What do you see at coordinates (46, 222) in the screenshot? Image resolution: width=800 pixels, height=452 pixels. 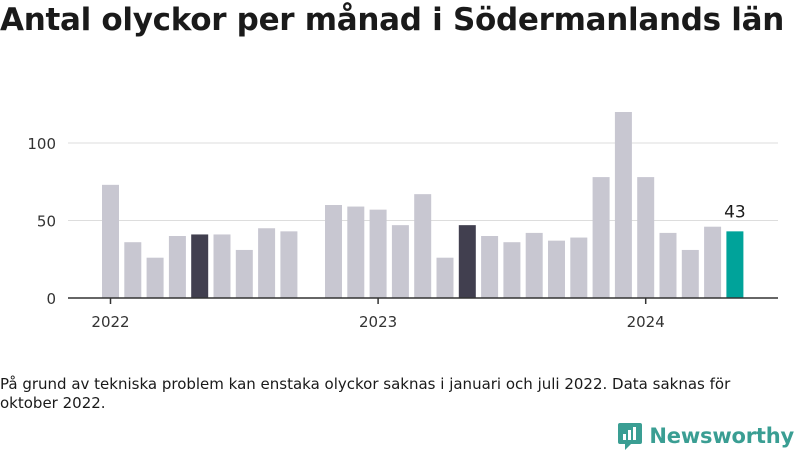 I see `y-tick-label: 50` at bounding box center [46, 222].